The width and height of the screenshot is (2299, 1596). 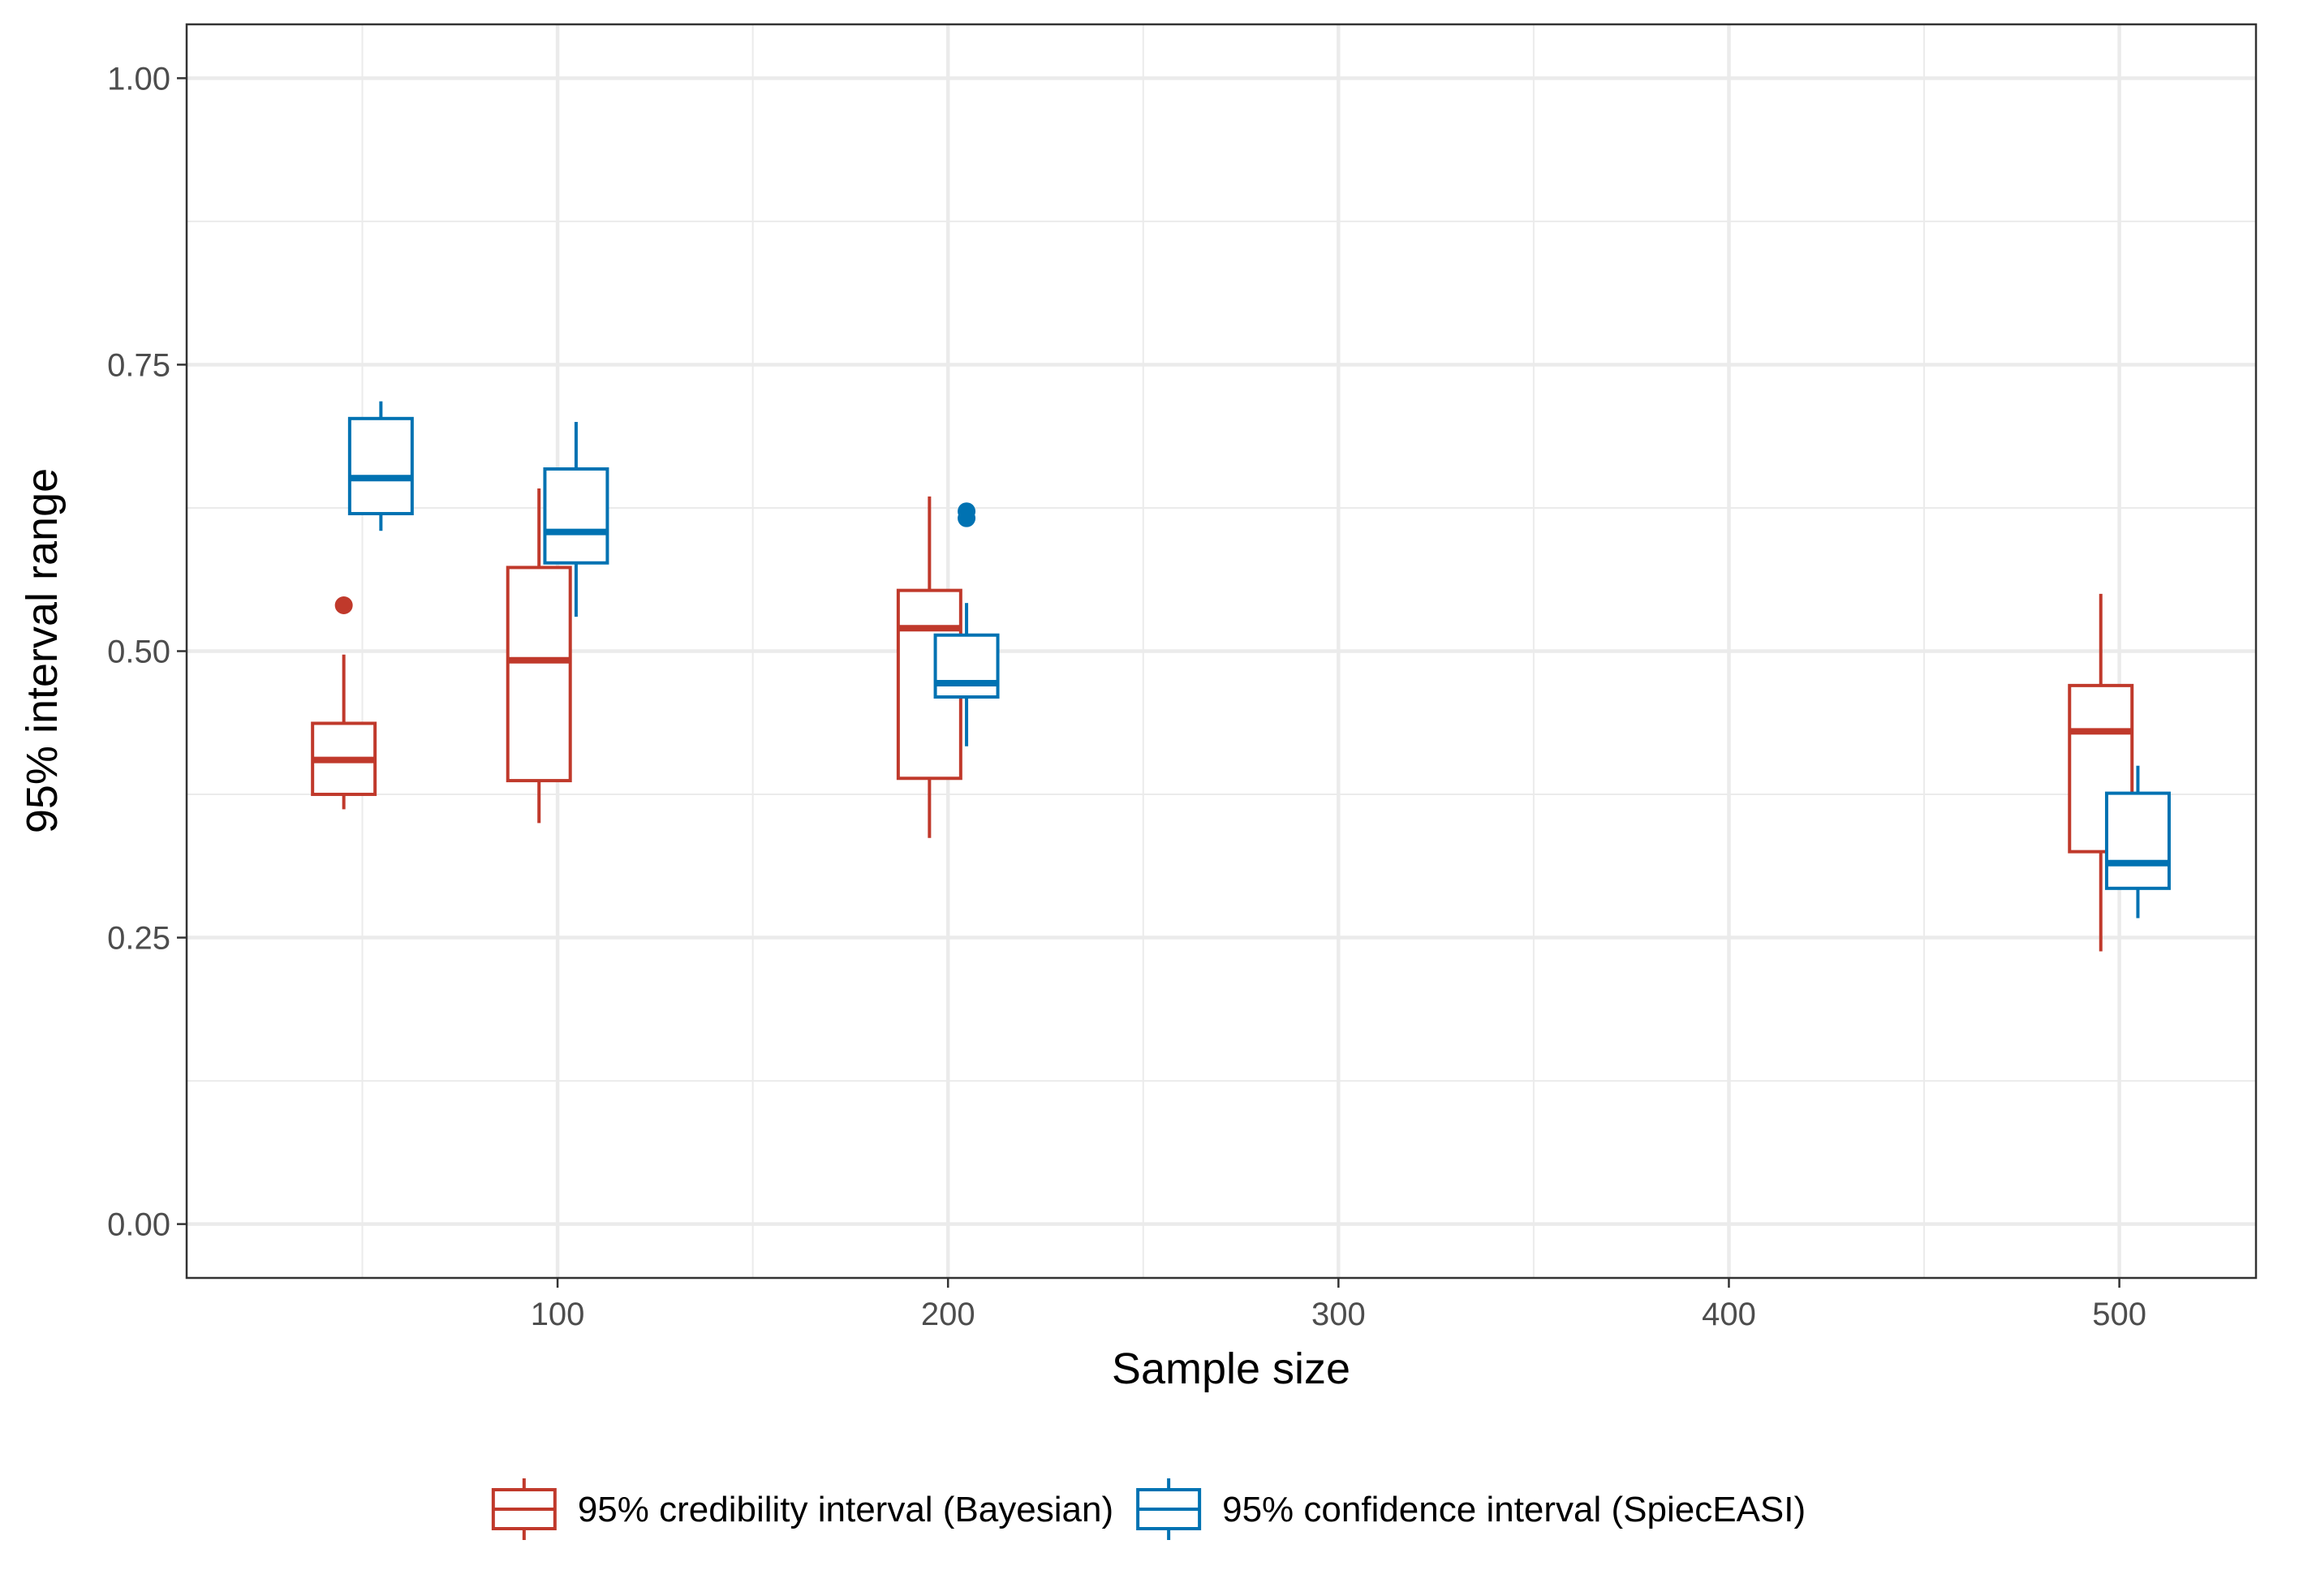 I want to click on y-axis-title: 95% interval range, so click(x=42, y=650).